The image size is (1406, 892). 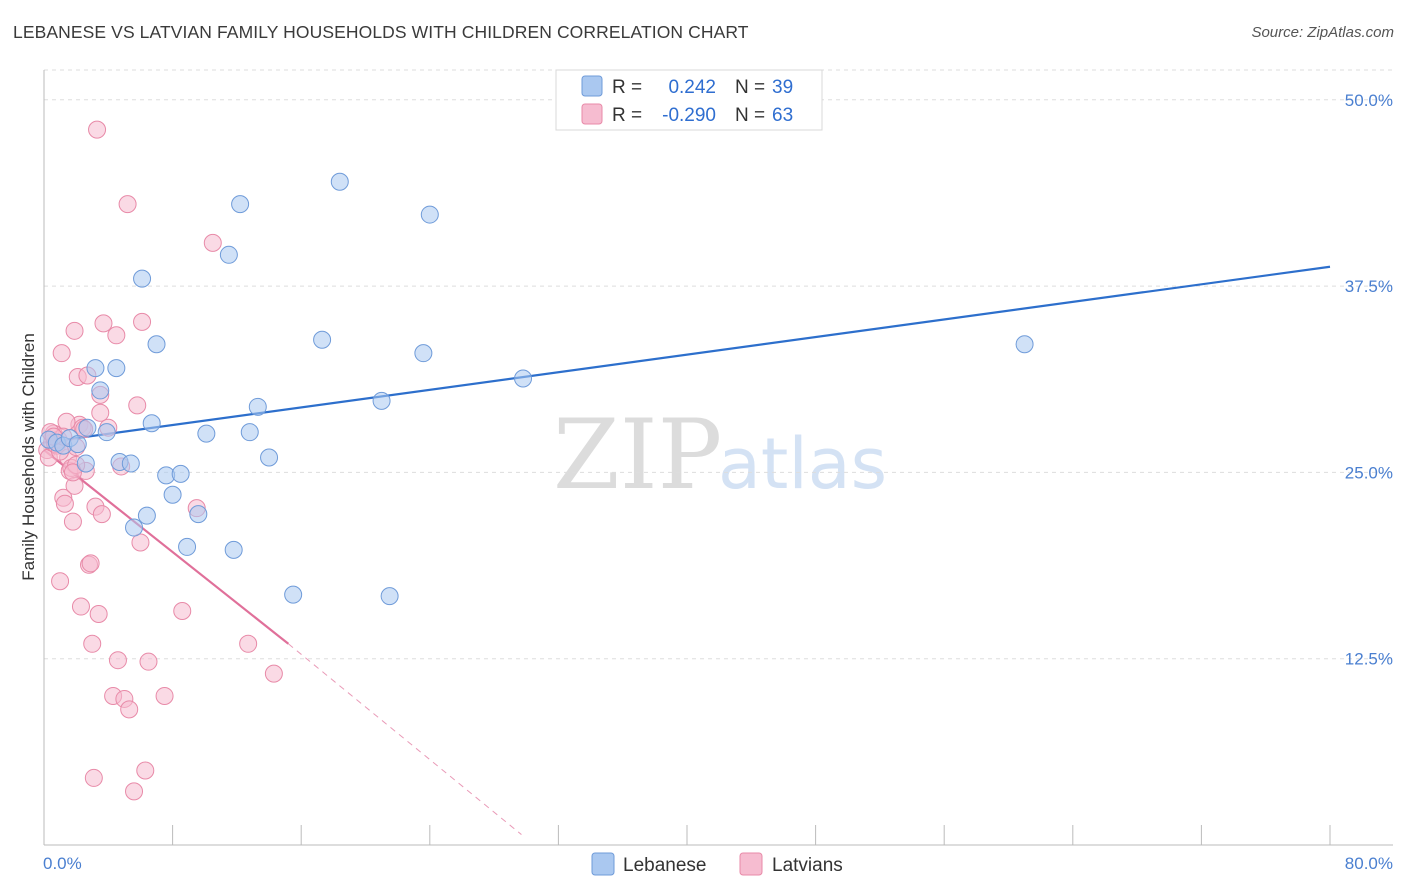 I want to click on legend-r-label-1: R =, so click(x=627, y=87).